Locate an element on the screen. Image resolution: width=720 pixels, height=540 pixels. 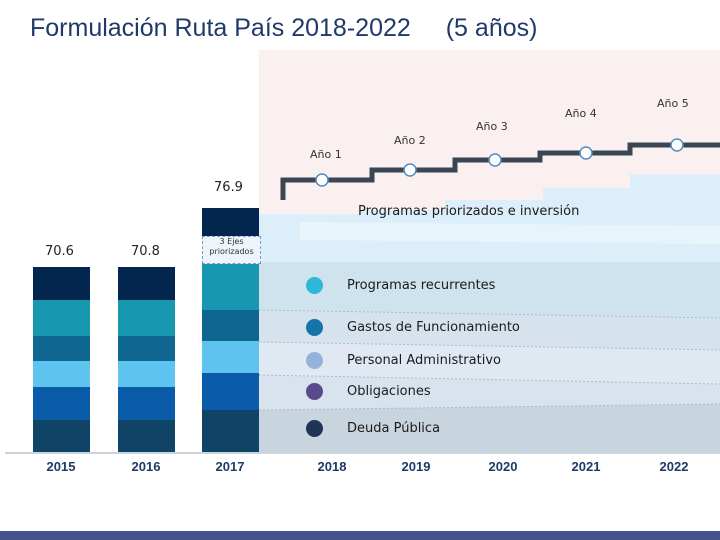
year-label-2016: 2016 is located at coordinates (146, 466).